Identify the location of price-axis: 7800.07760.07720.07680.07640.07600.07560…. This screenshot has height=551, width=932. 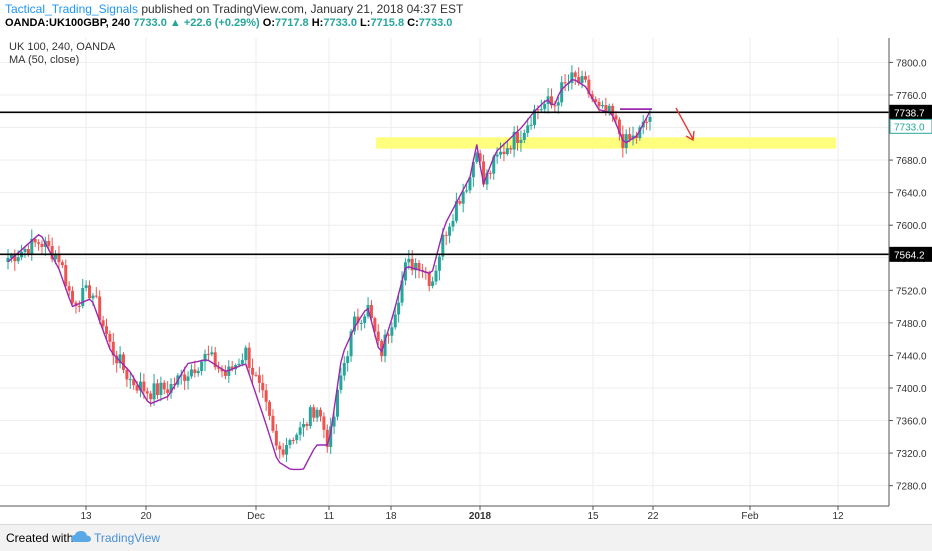
(908, 275).